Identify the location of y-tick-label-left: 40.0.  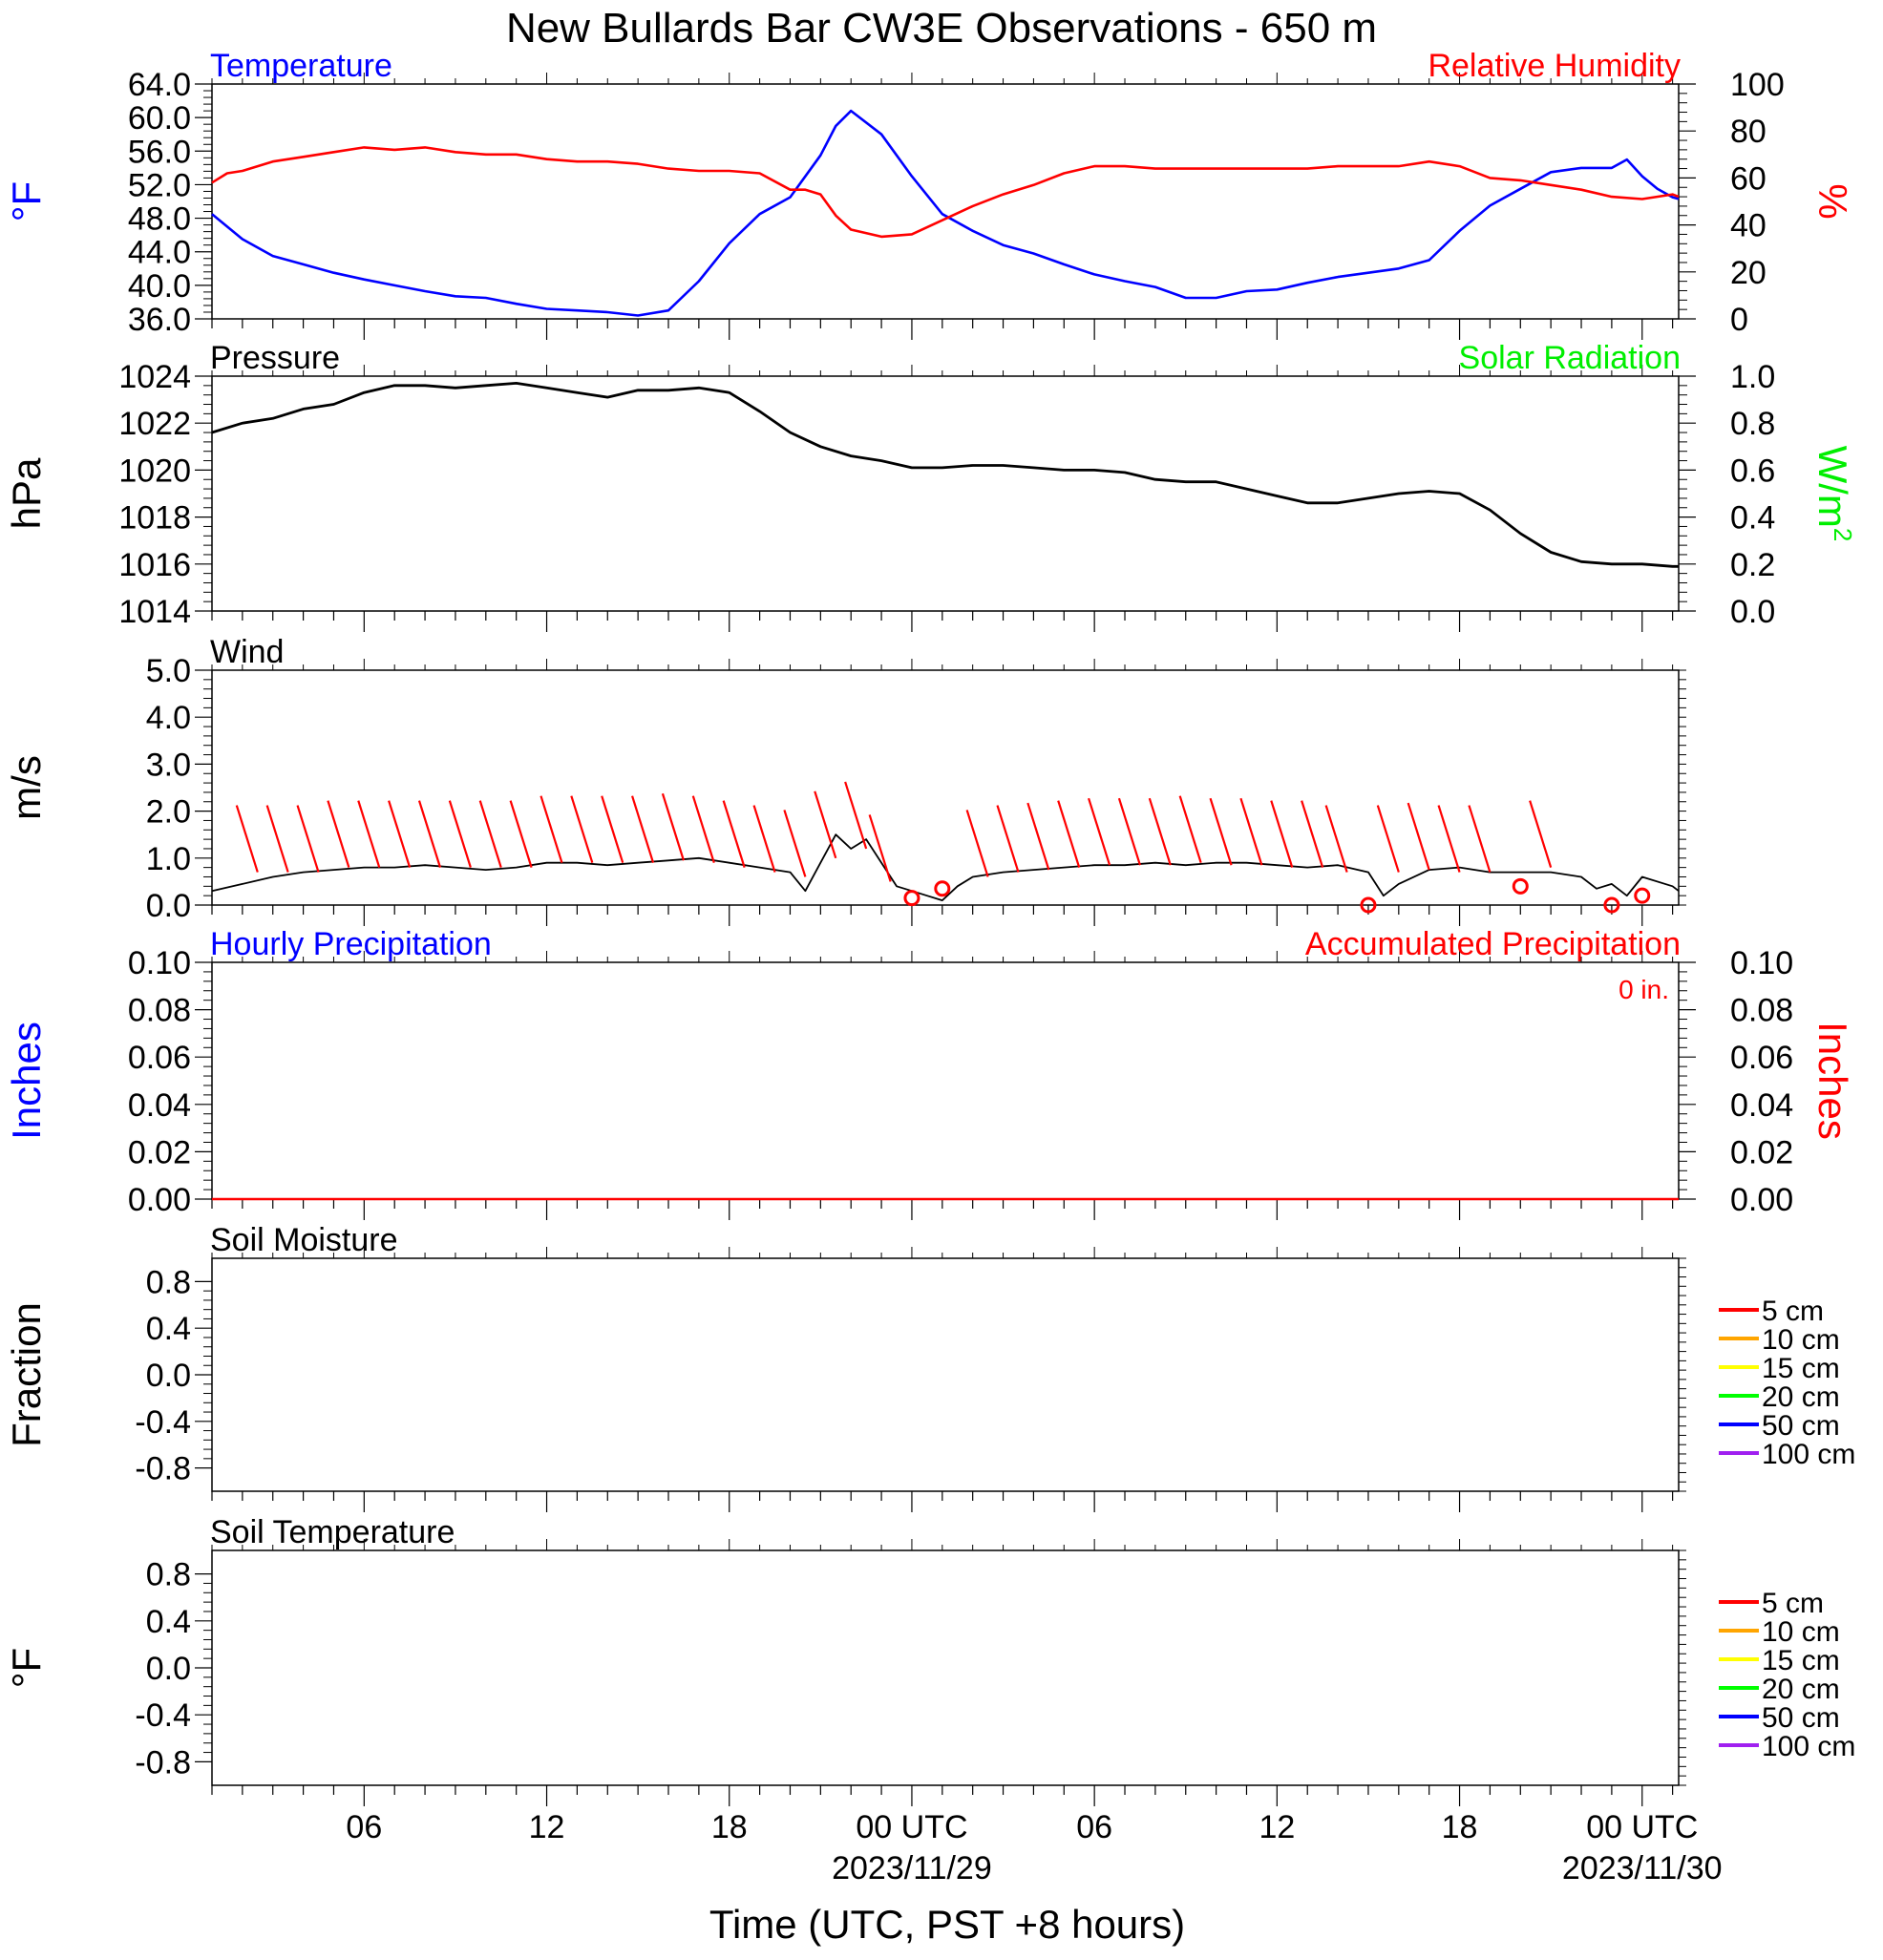
(159, 286).